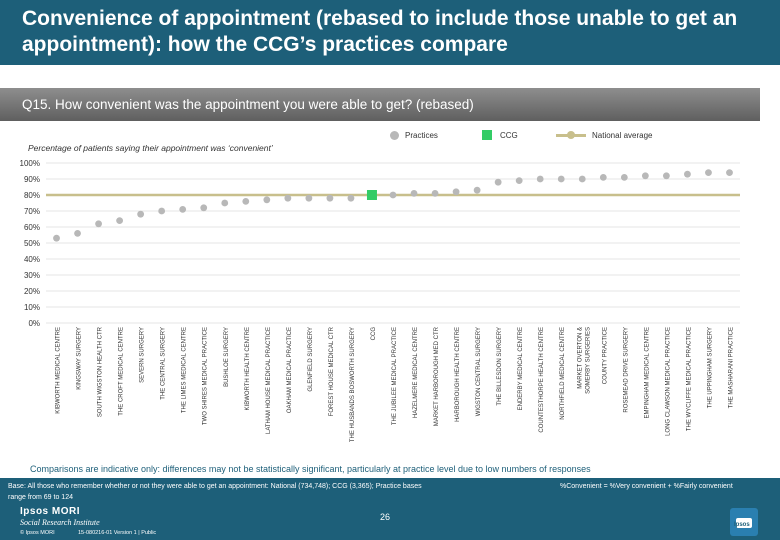 Image resolution: width=780 pixels, height=540 pixels. What do you see at coordinates (374, 334) in the screenshot?
I see `x-tick-label: CCG` at bounding box center [374, 334].